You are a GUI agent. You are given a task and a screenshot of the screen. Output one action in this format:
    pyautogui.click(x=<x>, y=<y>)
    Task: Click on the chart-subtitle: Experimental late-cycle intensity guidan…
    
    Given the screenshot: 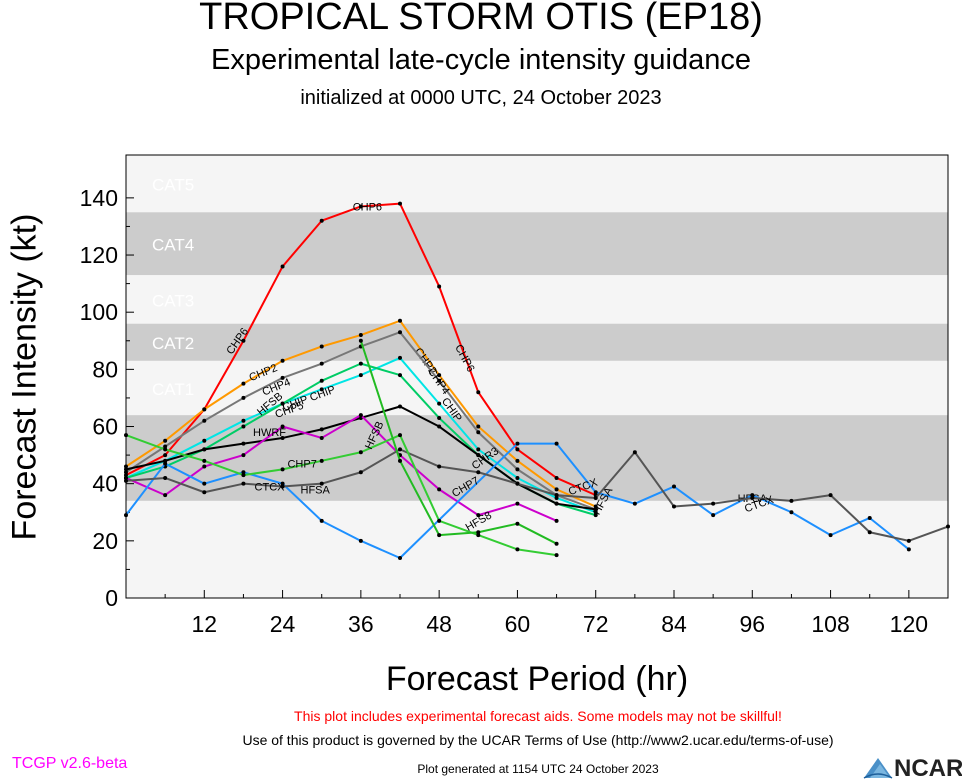 What is the action you would take?
    pyautogui.click(x=481, y=60)
    